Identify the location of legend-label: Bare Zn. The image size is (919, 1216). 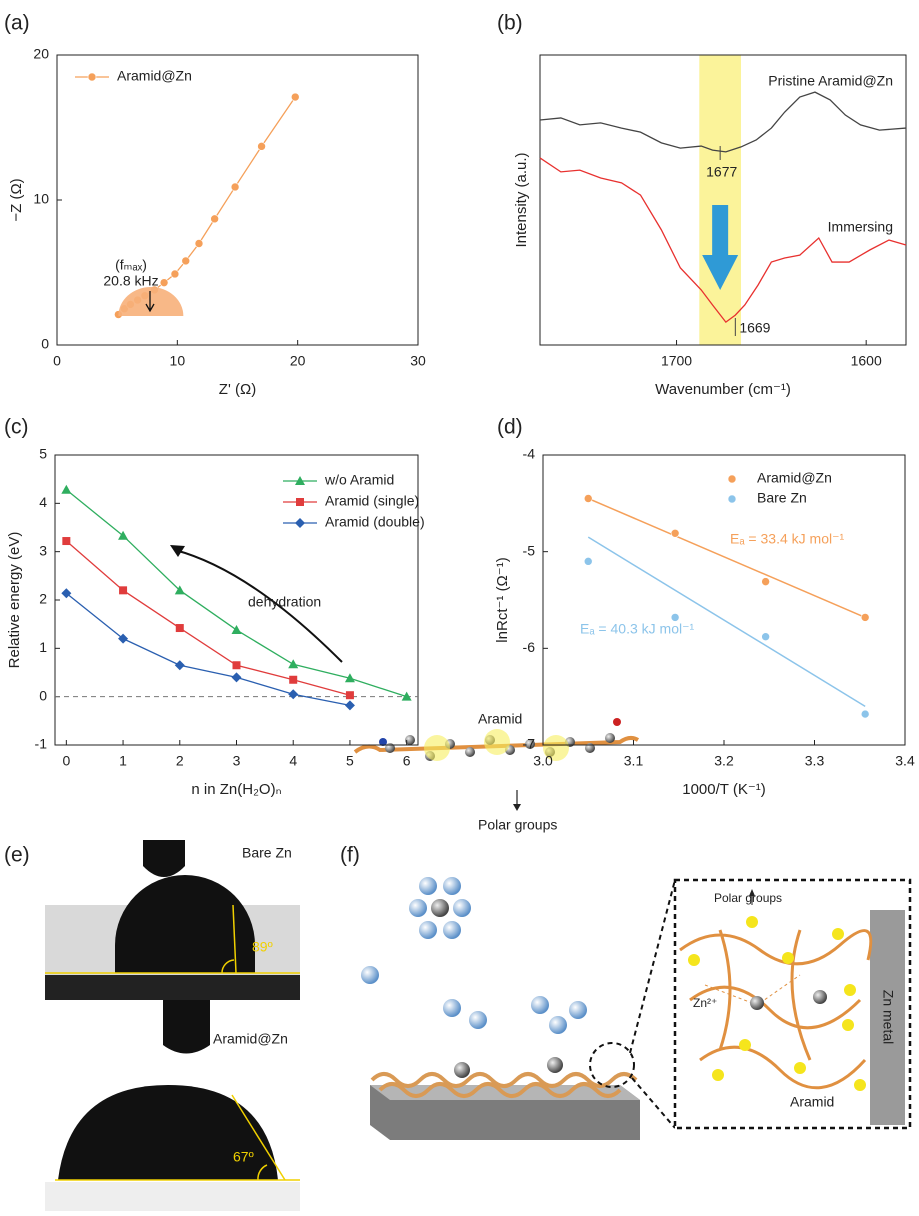
(782, 498).